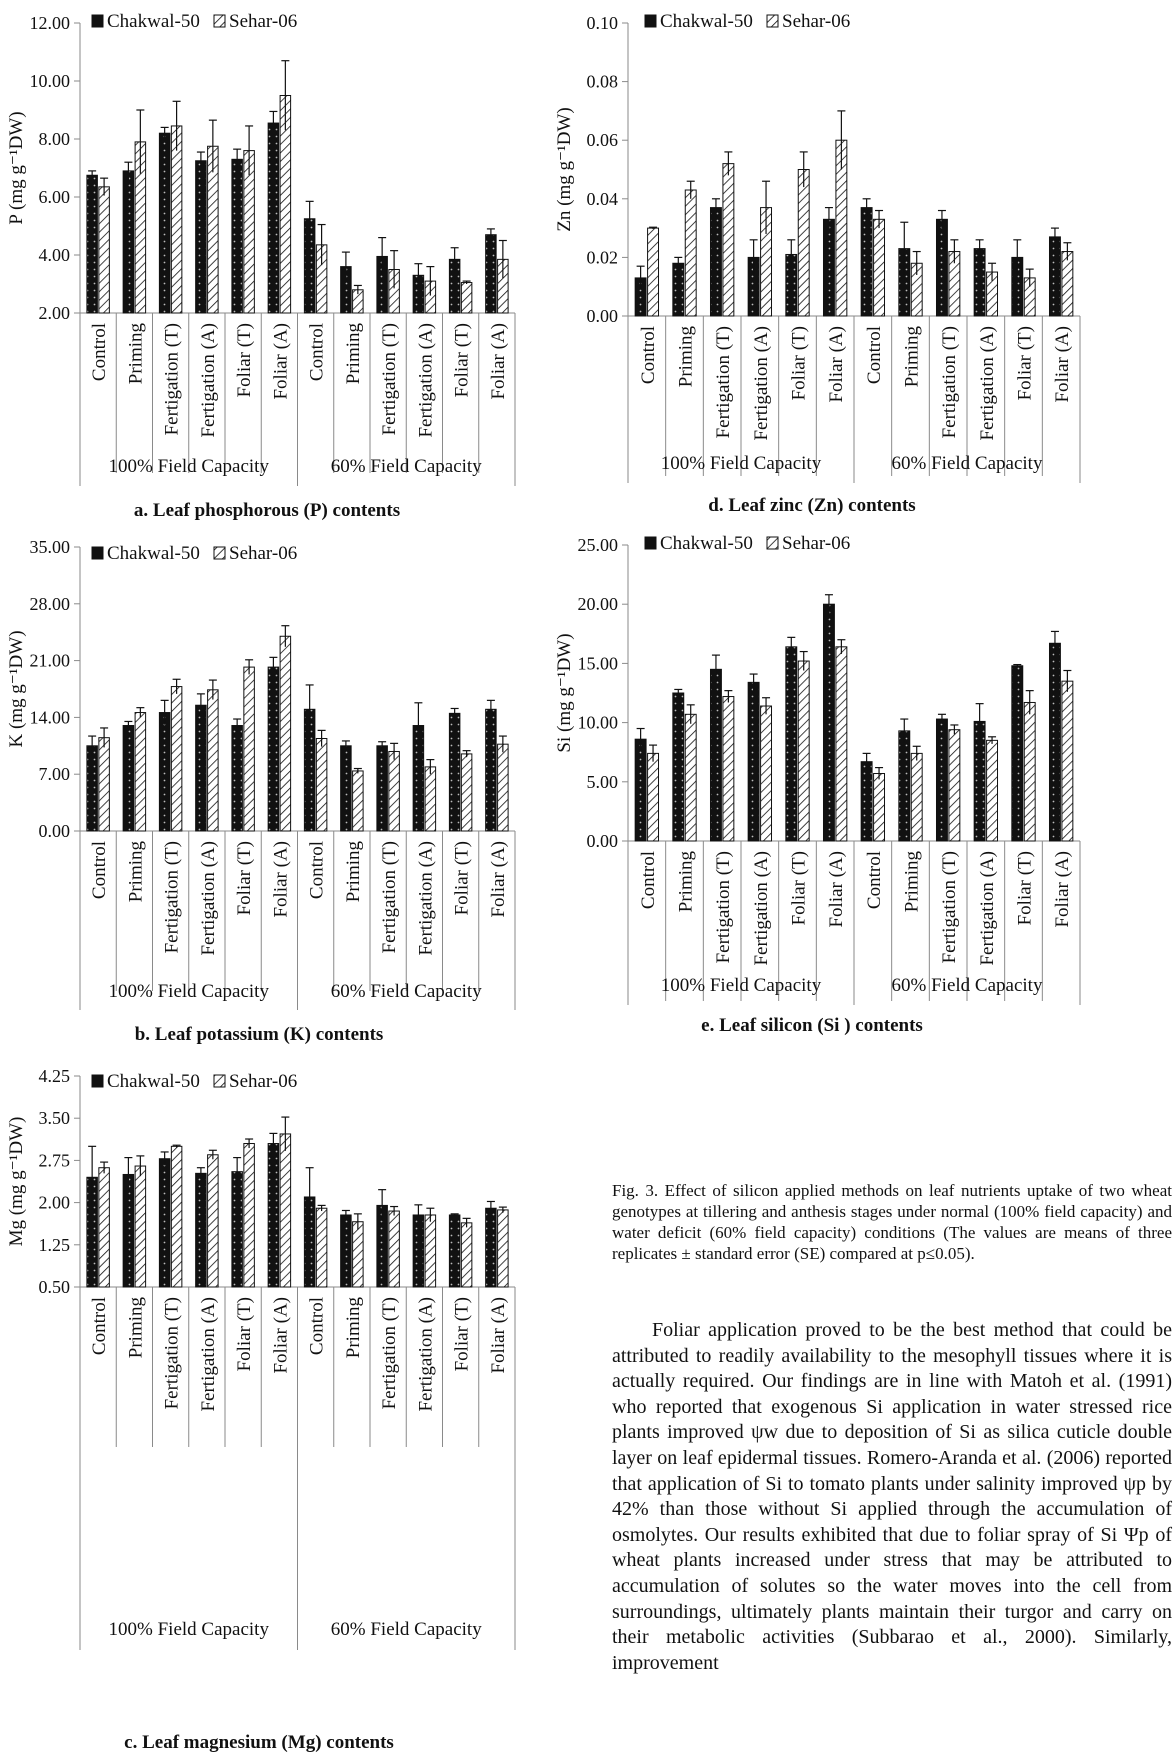 The width and height of the screenshot is (1173, 1754). I want to click on legend-swatch-chakwal, so click(97, 1081).